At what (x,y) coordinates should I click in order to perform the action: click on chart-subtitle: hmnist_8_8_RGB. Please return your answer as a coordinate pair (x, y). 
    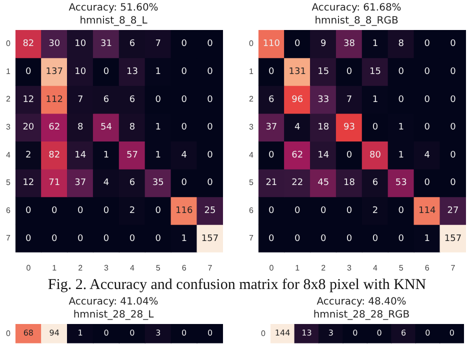
    Looking at the image, I should click on (356, 21).